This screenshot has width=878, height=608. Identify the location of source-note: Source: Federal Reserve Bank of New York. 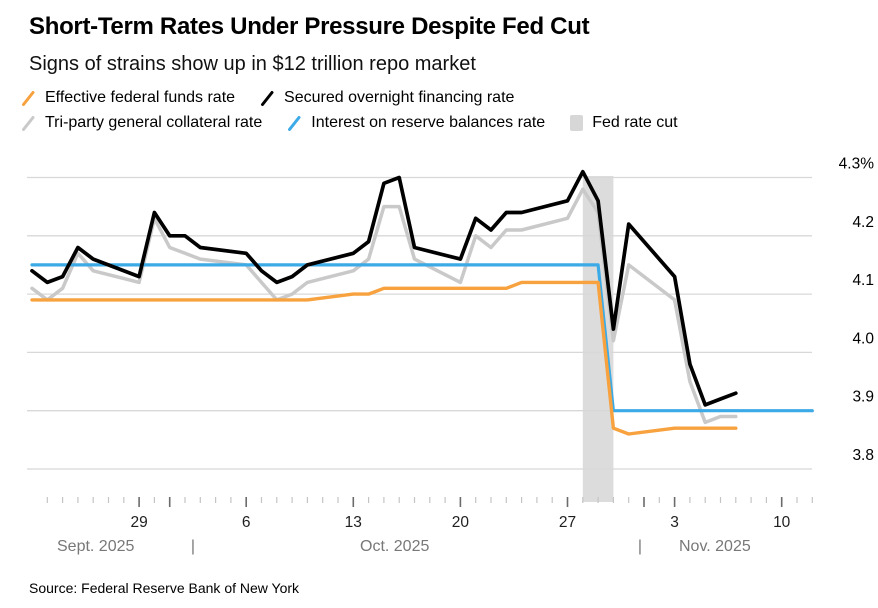
(164, 588).